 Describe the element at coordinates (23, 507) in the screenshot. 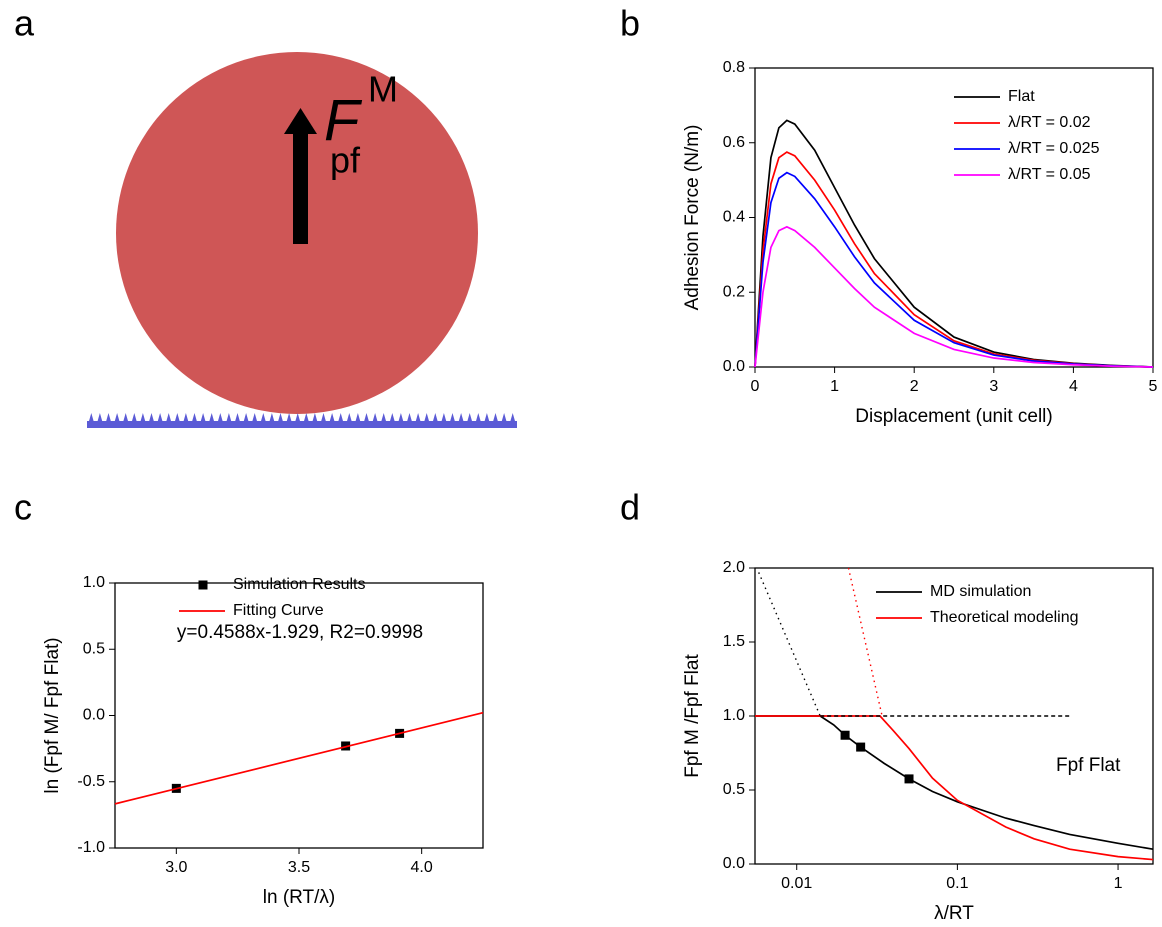

I see `panel-label: c` at that location.